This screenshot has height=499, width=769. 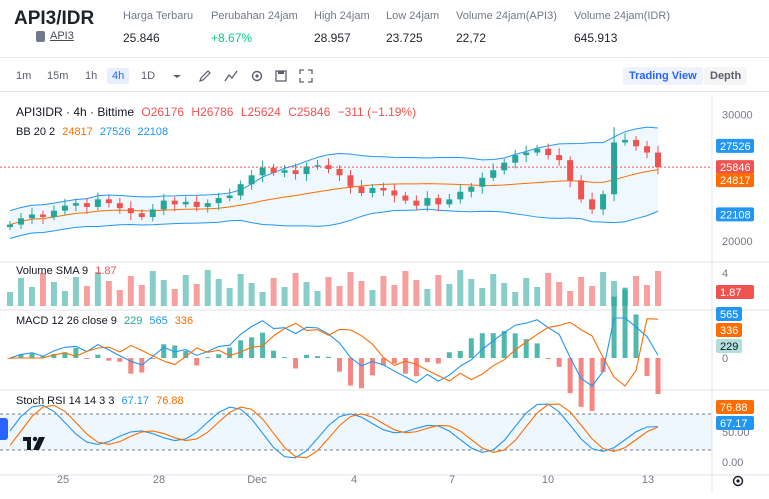 I want to click on stat-label: Low 24jam, so click(x=413, y=16).